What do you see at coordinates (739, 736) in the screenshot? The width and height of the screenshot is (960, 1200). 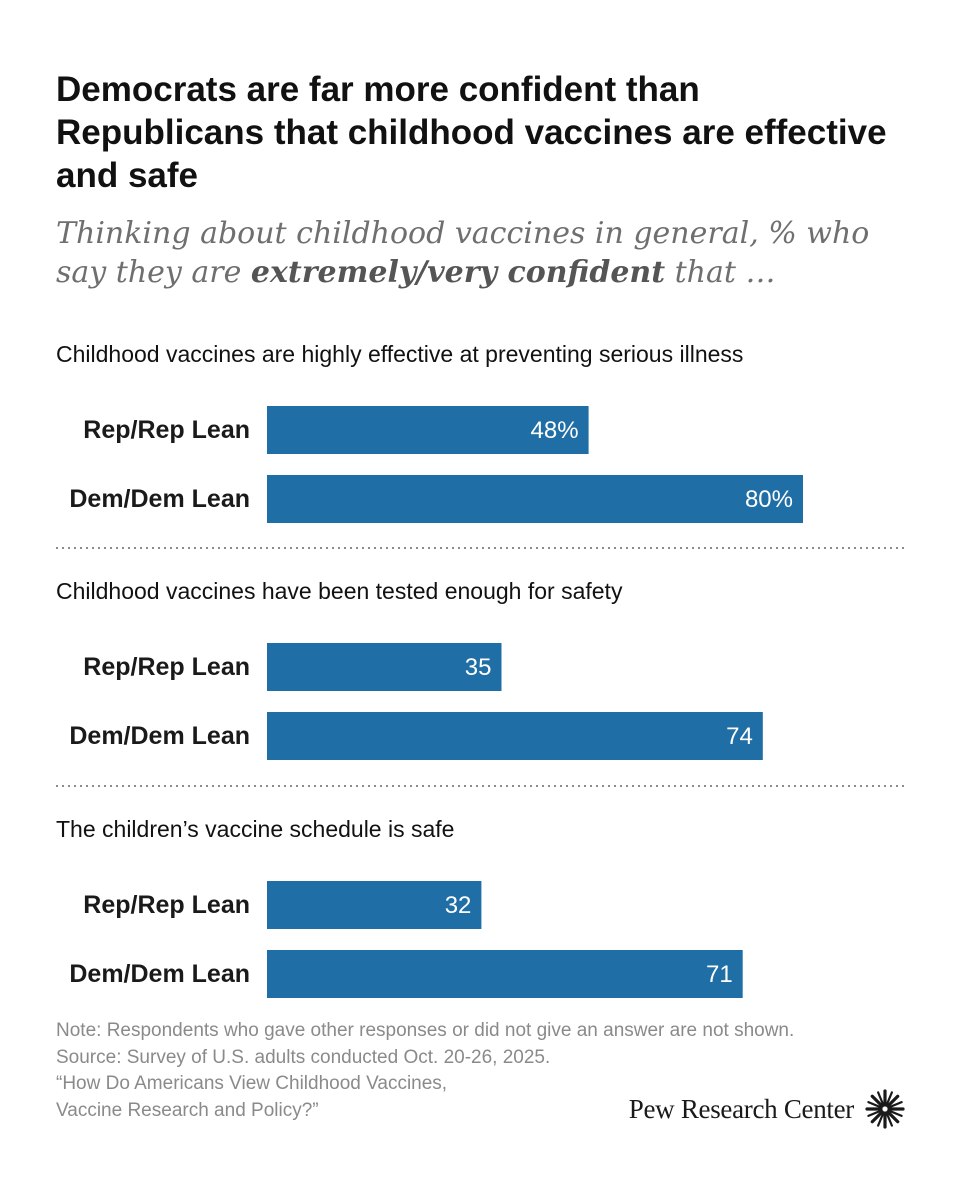 I see `data-label: 74` at bounding box center [739, 736].